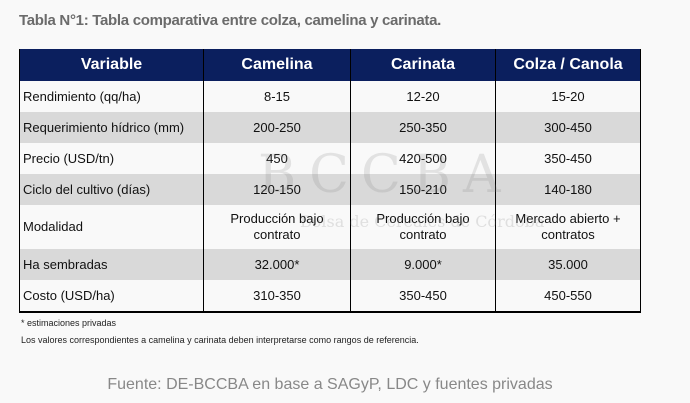 The image size is (690, 403). I want to click on cell: 150-210, so click(423, 189).